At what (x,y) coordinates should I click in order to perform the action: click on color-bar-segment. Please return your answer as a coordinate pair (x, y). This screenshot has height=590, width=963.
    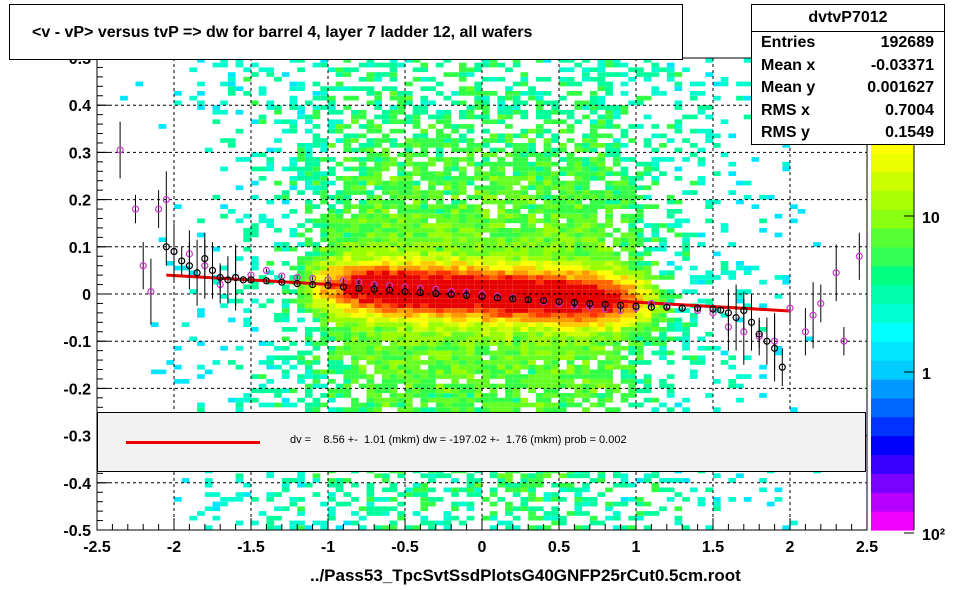
    Looking at the image, I should click on (892, 445).